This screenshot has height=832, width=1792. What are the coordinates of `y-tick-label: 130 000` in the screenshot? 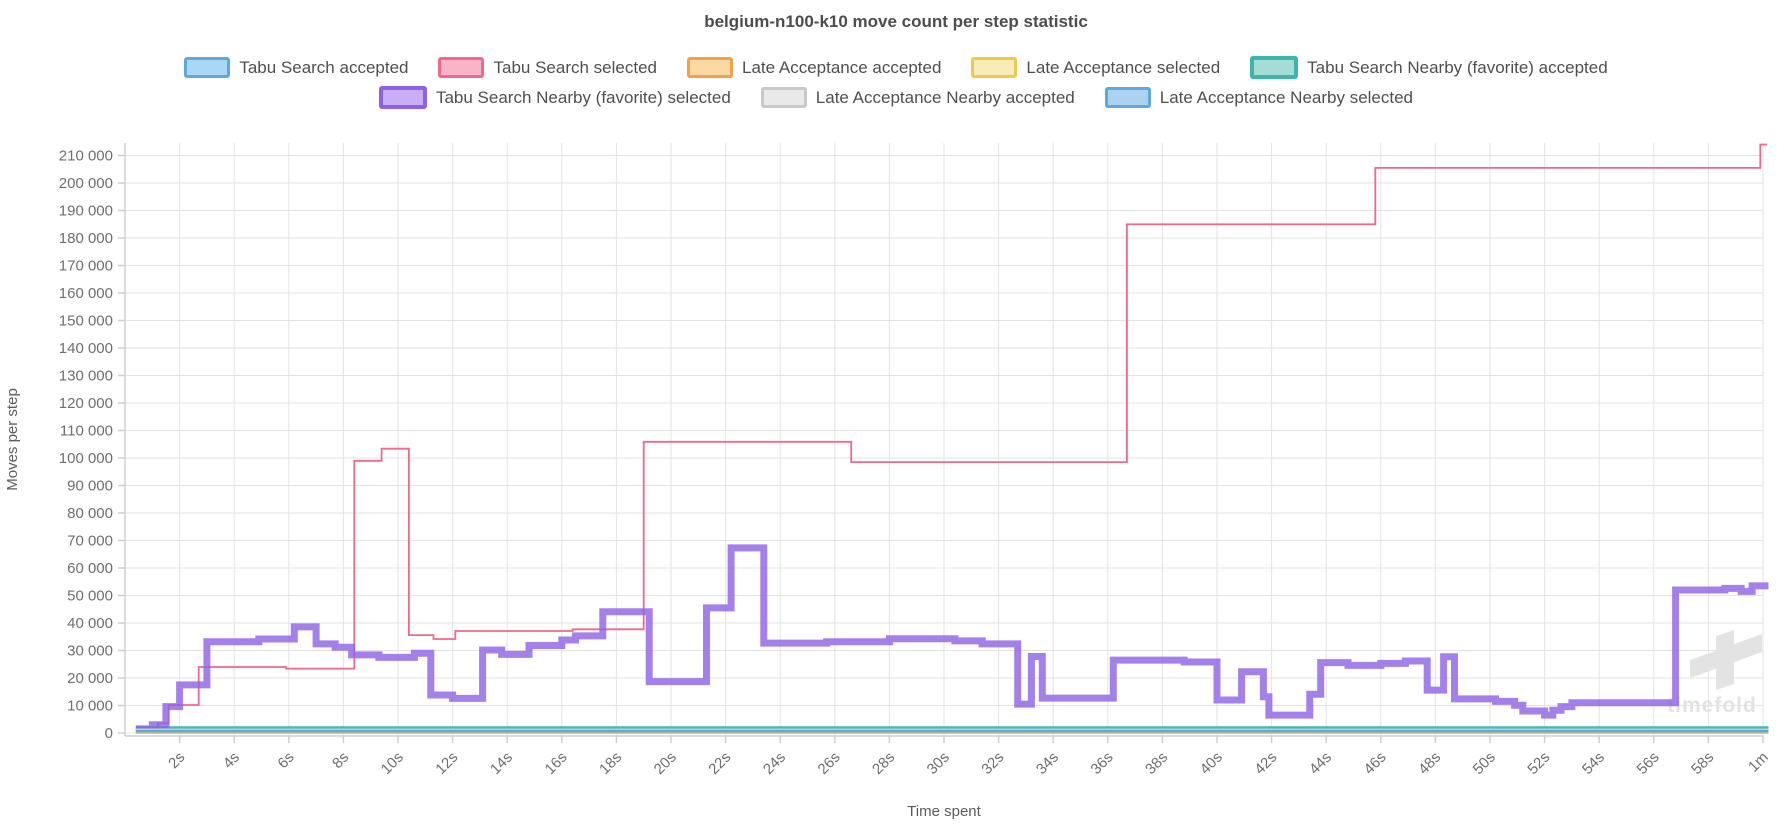 It's located at (86, 376).